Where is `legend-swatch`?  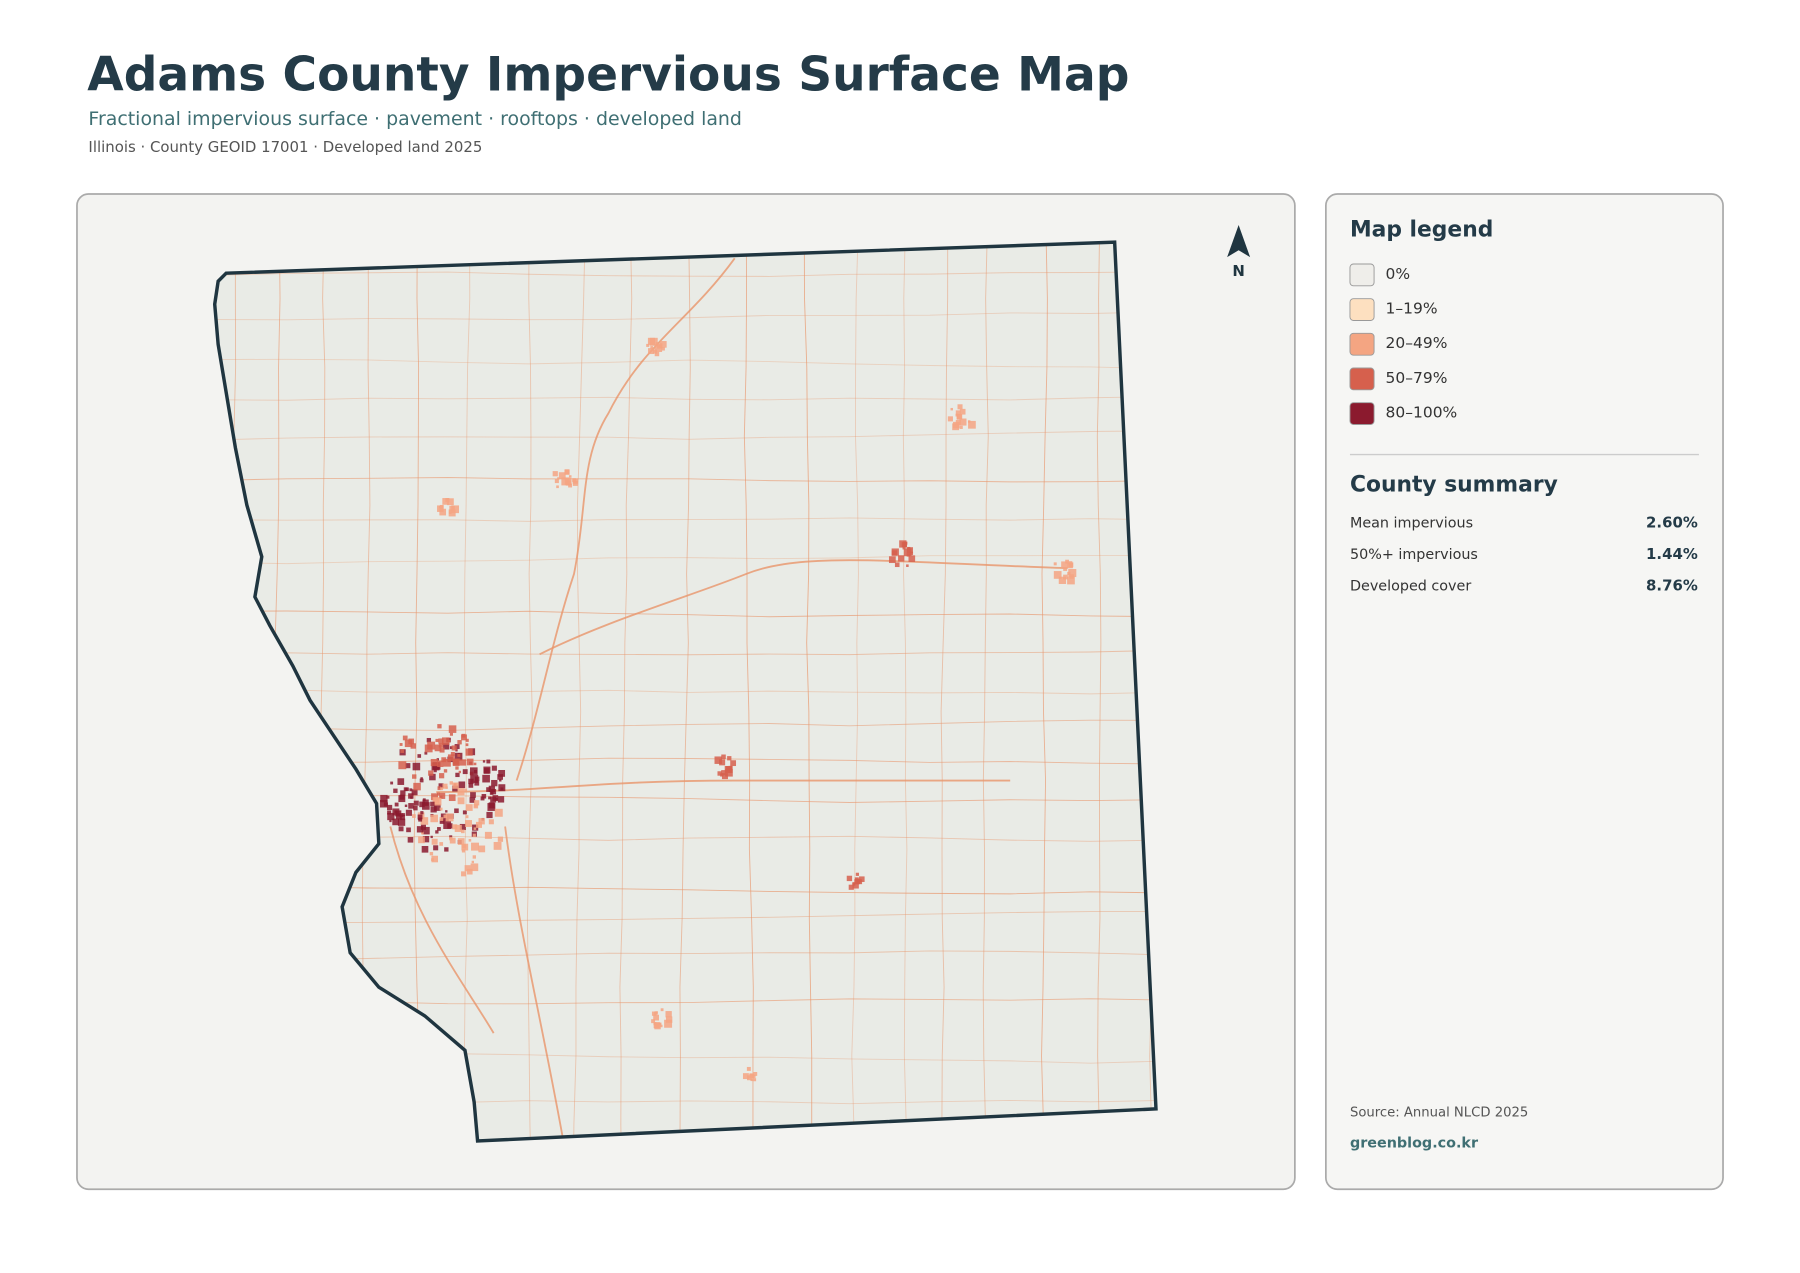 legend-swatch is located at coordinates (1362, 309).